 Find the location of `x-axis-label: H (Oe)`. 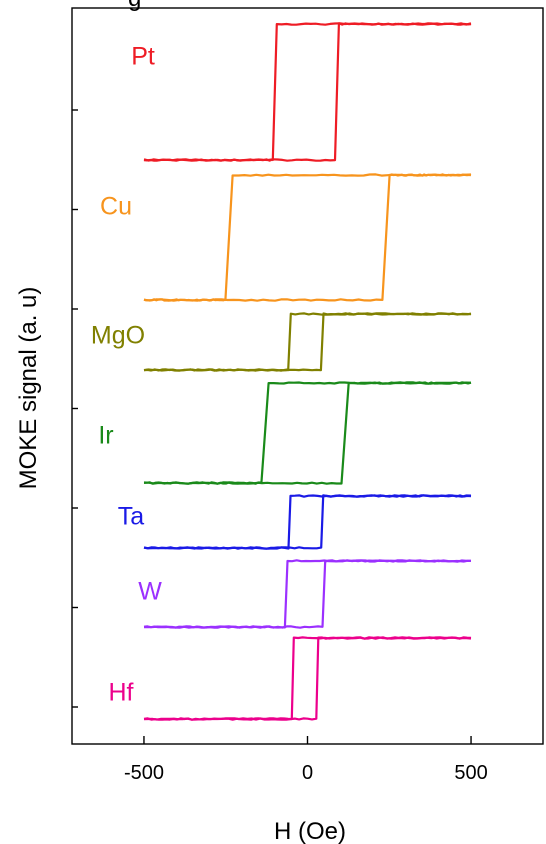

x-axis-label: H (Oe) is located at coordinates (310, 831).